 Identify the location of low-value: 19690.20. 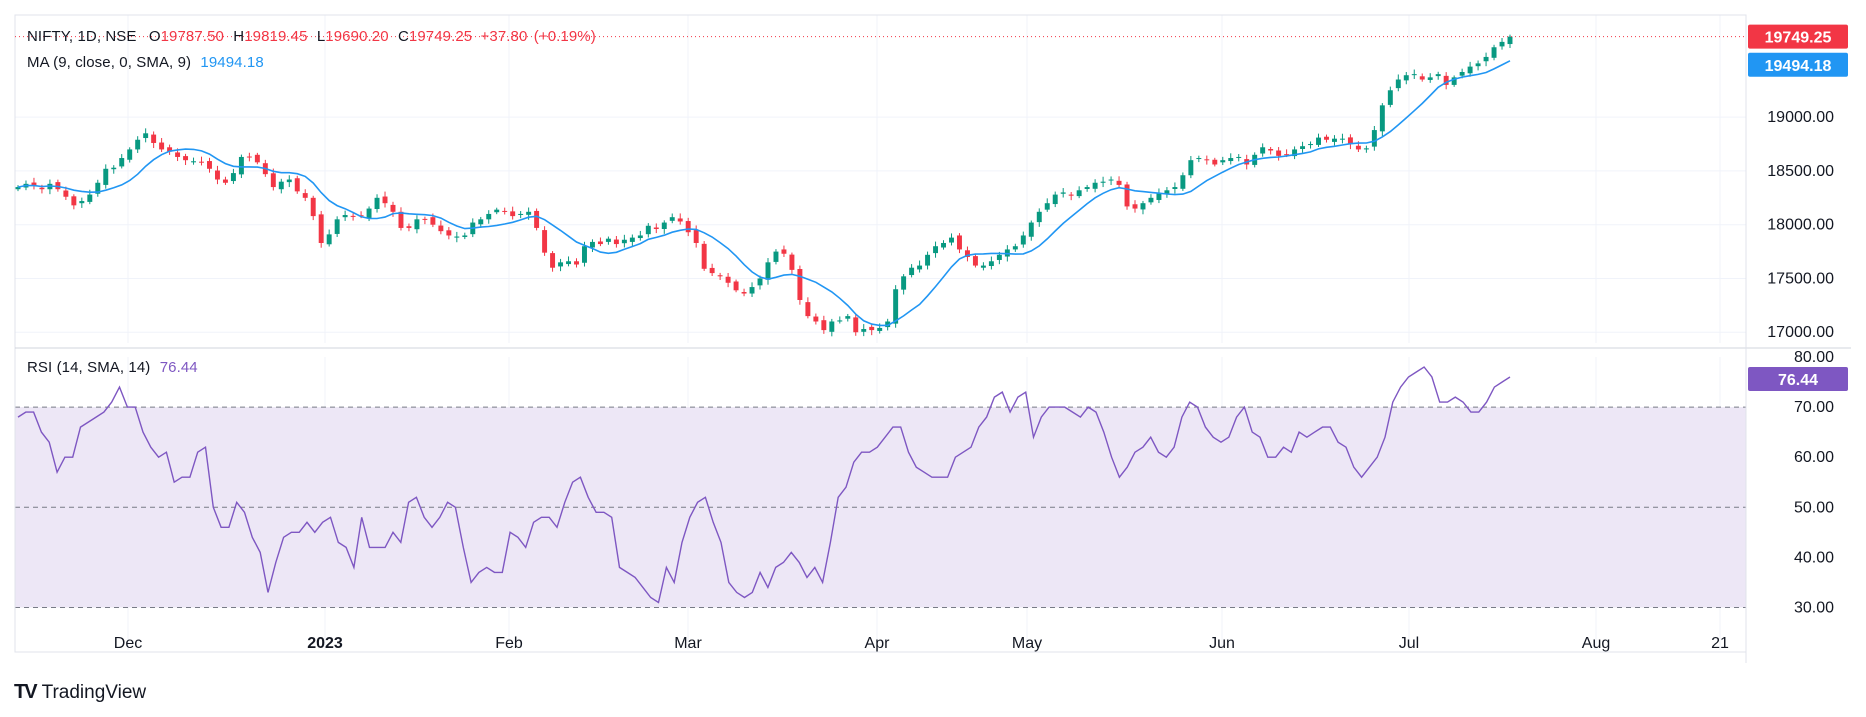
(357, 36).